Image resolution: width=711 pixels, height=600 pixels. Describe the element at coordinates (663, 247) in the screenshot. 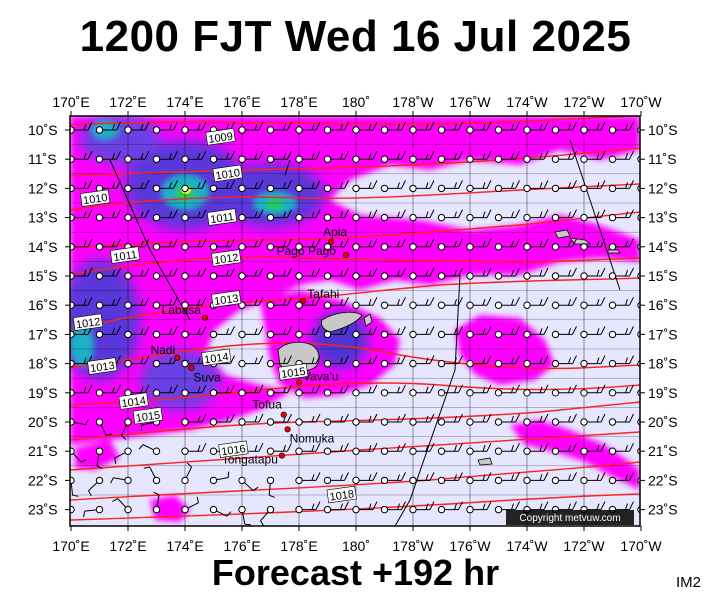

I see `lat-label-right: 14˚S` at that location.